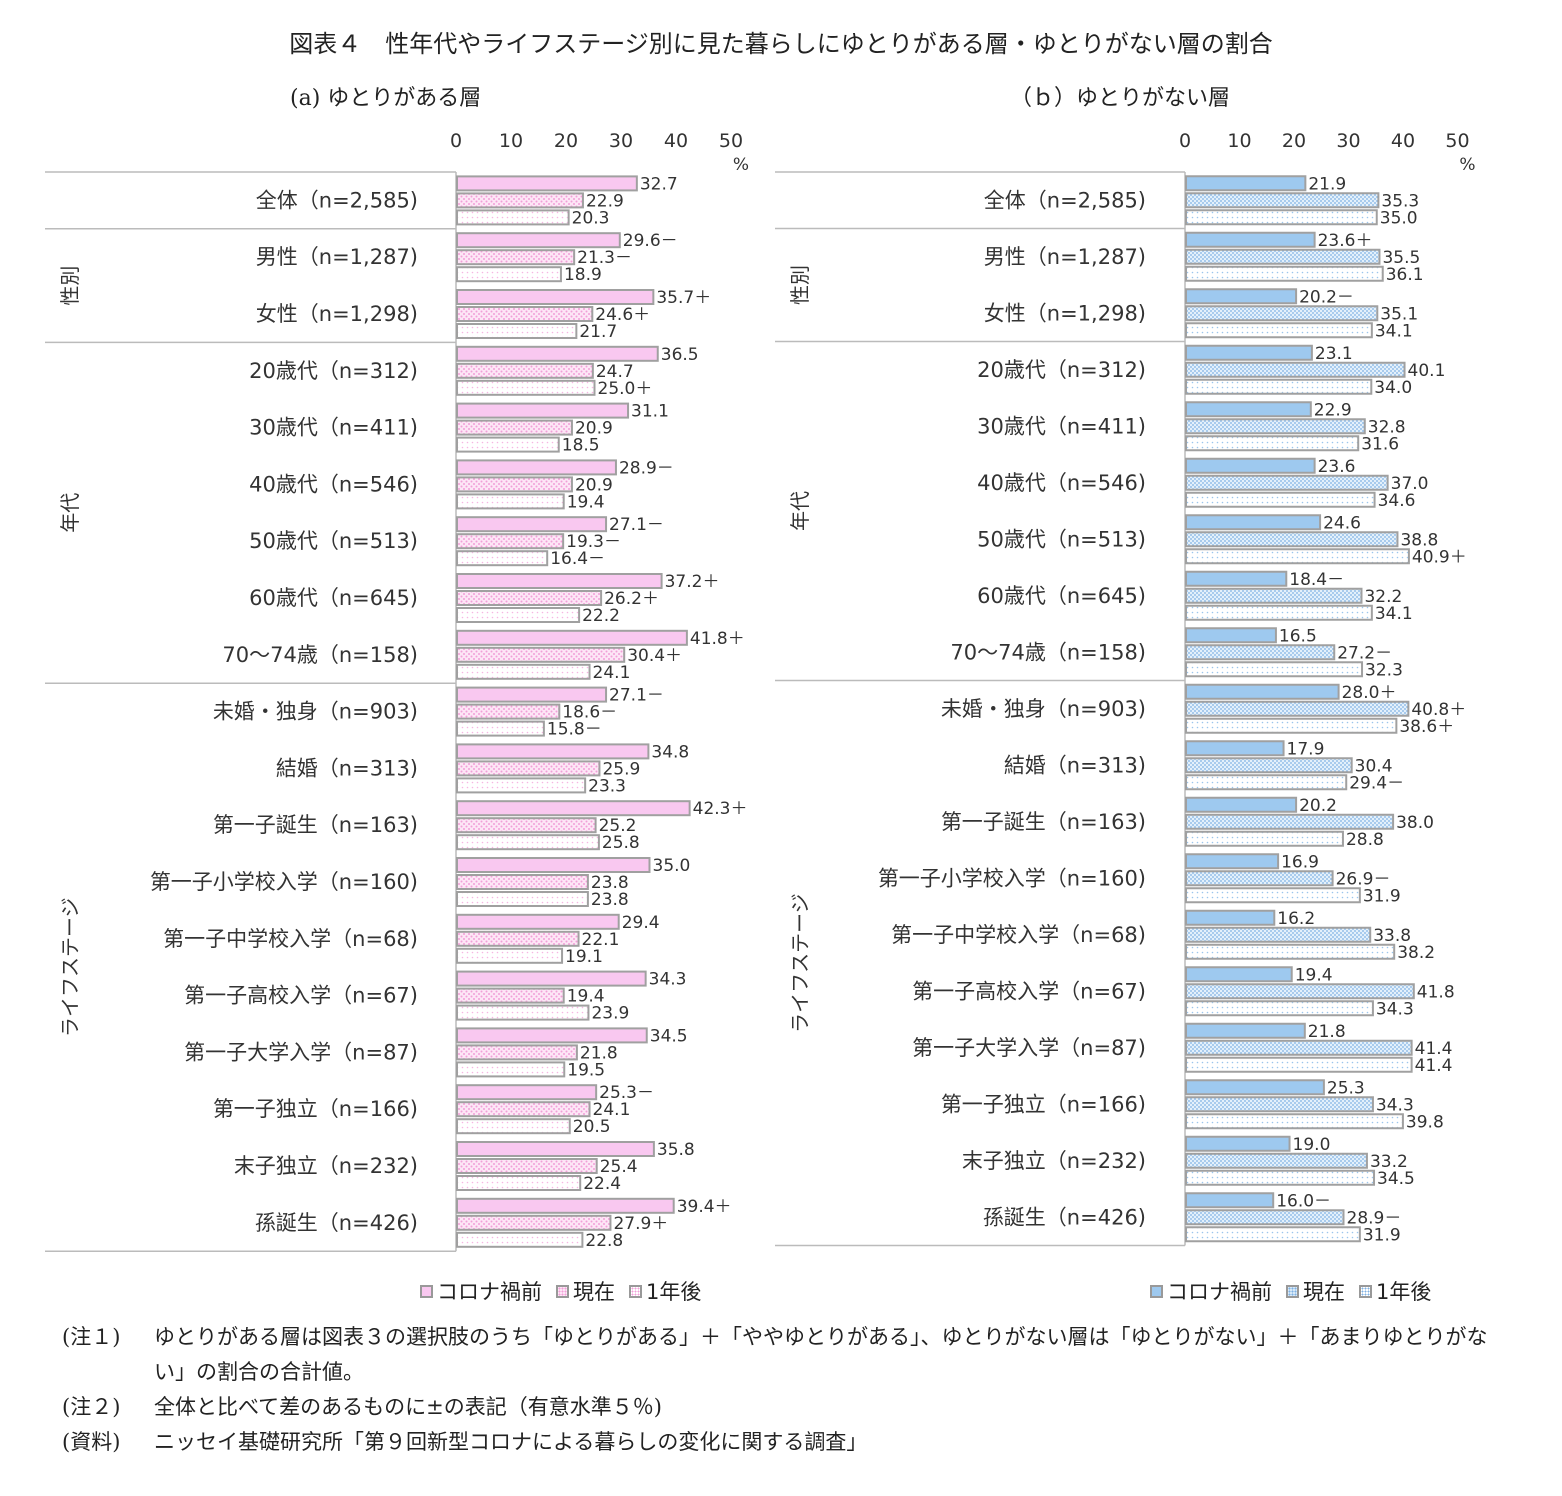  Describe the element at coordinates (91, 1442) in the screenshot. I see `note-tag: (資料)` at that location.